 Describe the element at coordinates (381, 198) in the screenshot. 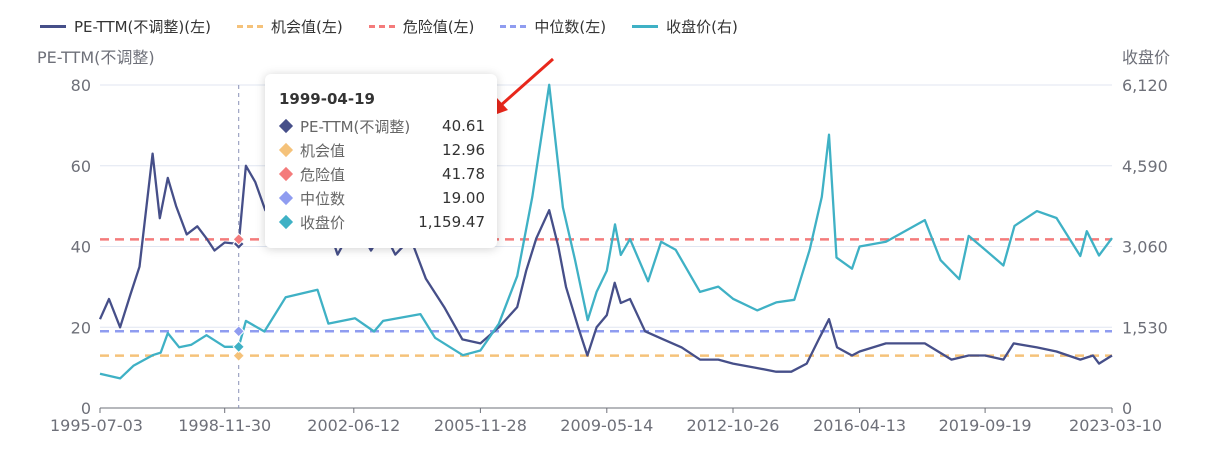

I see `tooltip-row: 中位数 19.00` at that location.